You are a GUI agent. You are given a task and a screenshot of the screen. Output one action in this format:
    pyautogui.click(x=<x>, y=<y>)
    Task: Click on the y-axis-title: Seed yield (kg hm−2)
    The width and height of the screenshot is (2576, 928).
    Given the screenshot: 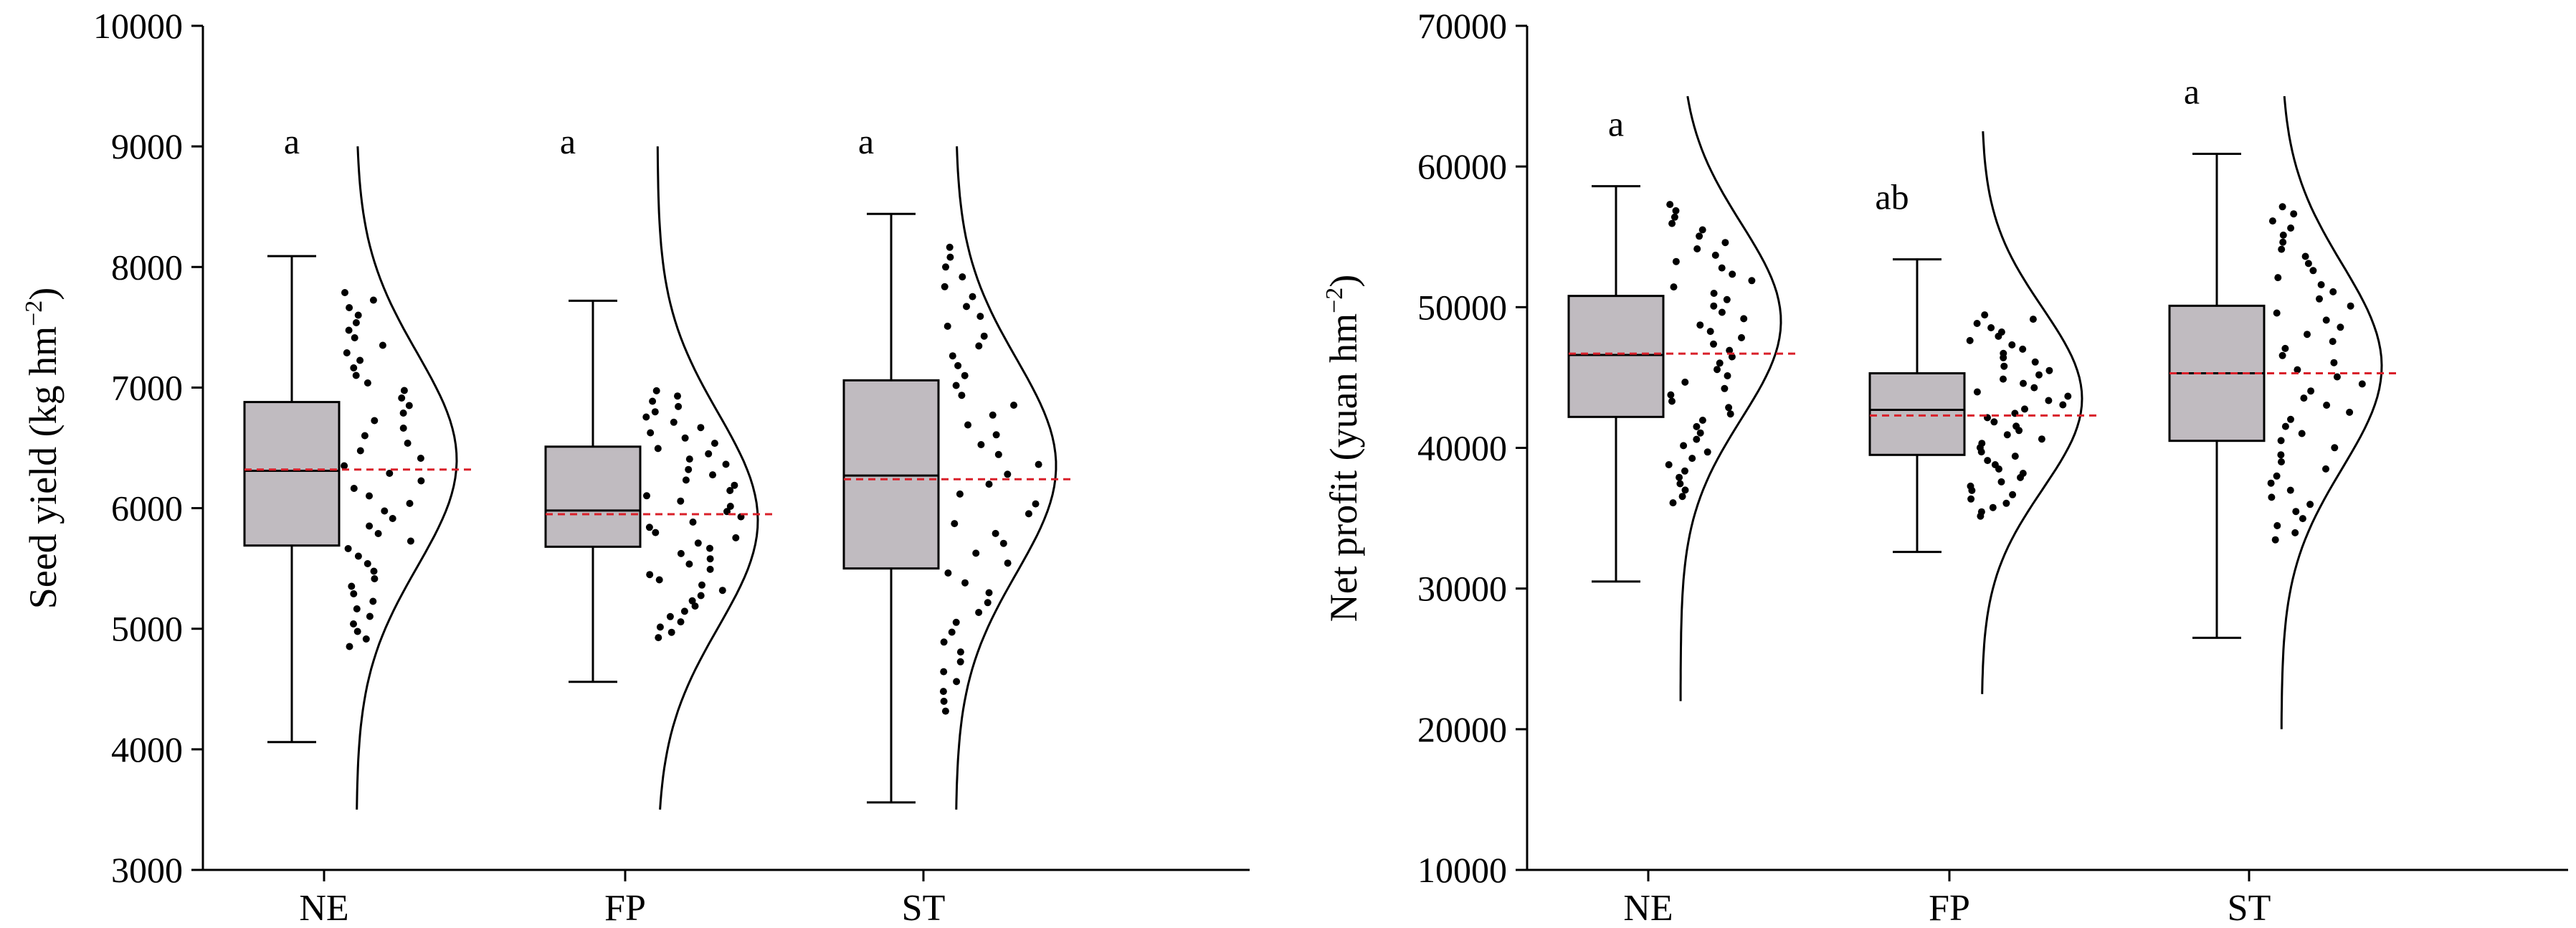 What is the action you would take?
    pyautogui.click(x=43, y=449)
    